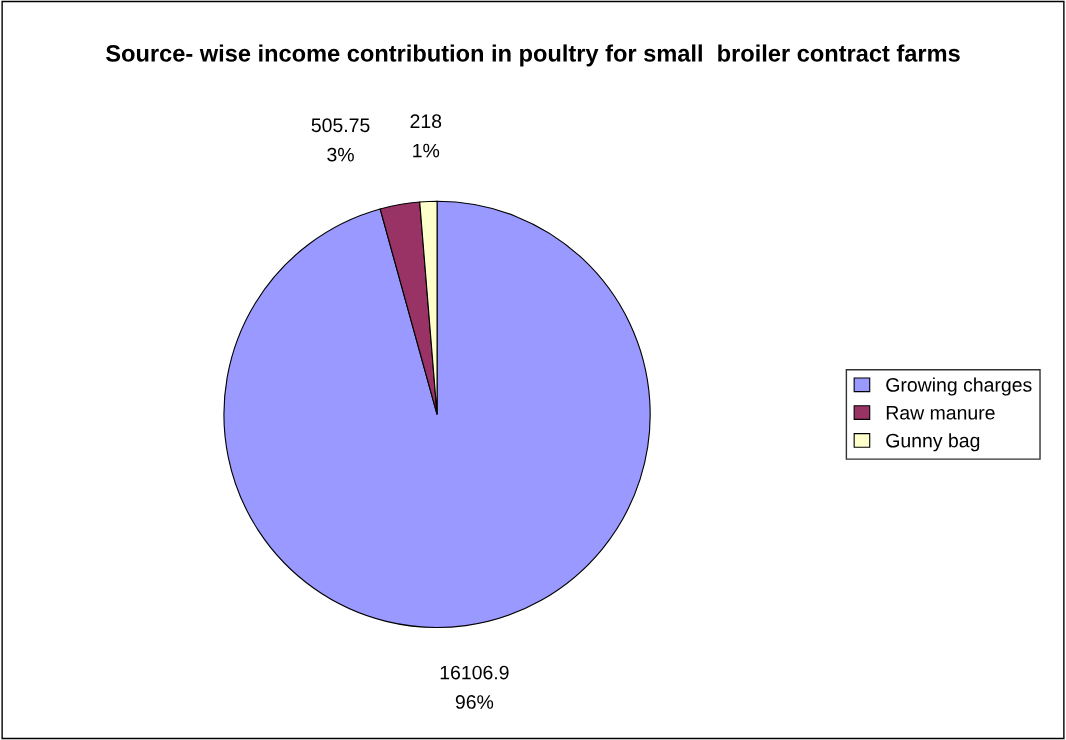 The height and width of the screenshot is (740, 1066). Describe the element at coordinates (933, 442) in the screenshot. I see `legend-label: Gunny bag` at that location.